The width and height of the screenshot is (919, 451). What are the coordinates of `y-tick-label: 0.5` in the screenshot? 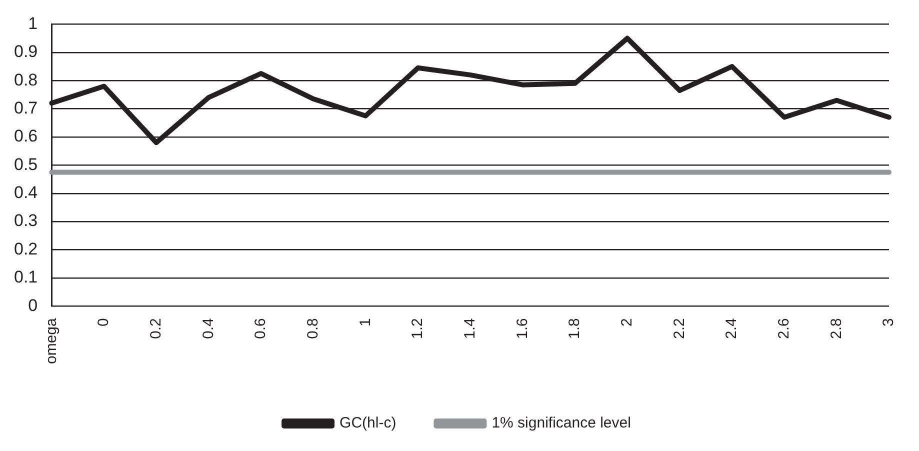 It's located at (26, 164).